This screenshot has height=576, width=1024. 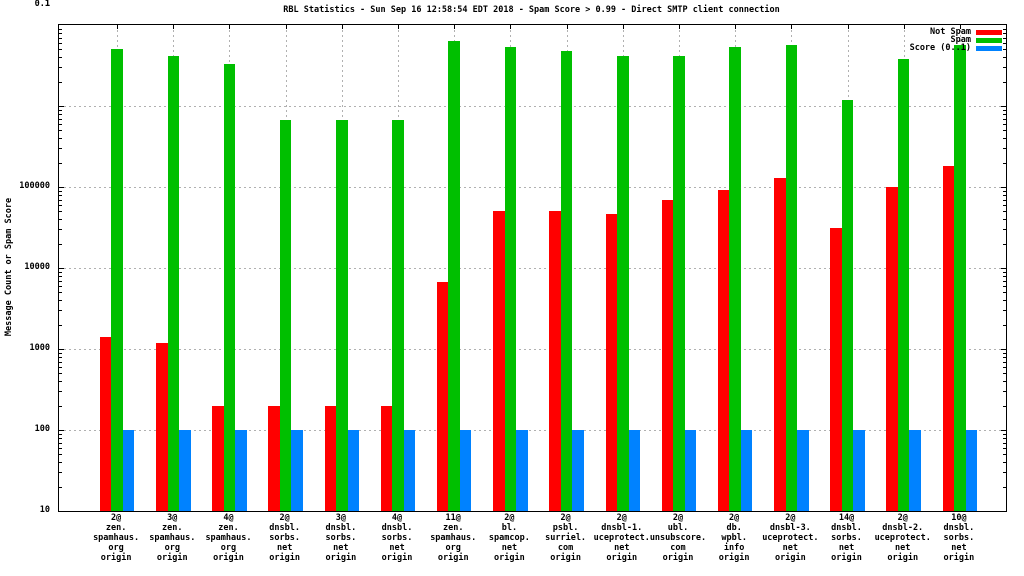 I want to click on x-tick-label: 4@ zen. spamhaus. org origin, so click(x=228, y=538).